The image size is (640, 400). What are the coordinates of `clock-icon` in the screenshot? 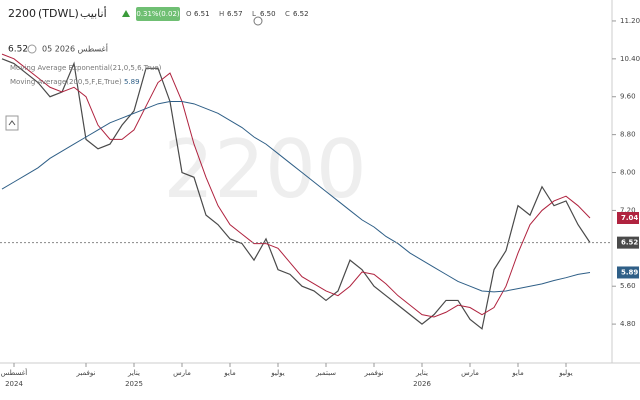 It's located at (32, 49).